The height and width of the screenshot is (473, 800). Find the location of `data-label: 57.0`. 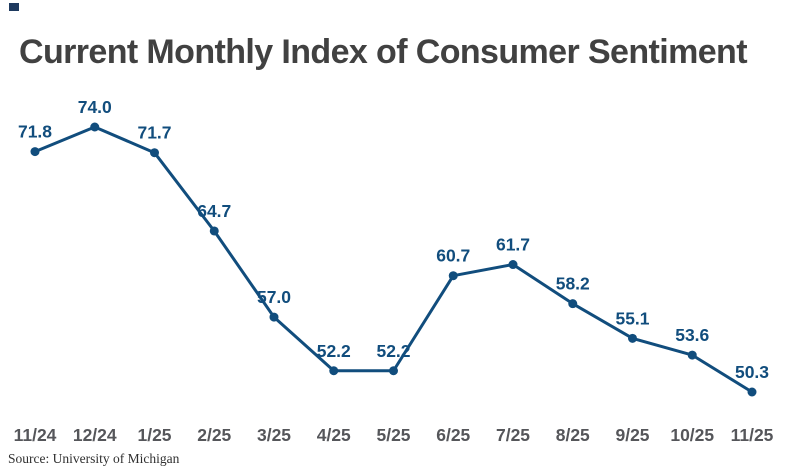

data-label: 57.0 is located at coordinates (274, 297).